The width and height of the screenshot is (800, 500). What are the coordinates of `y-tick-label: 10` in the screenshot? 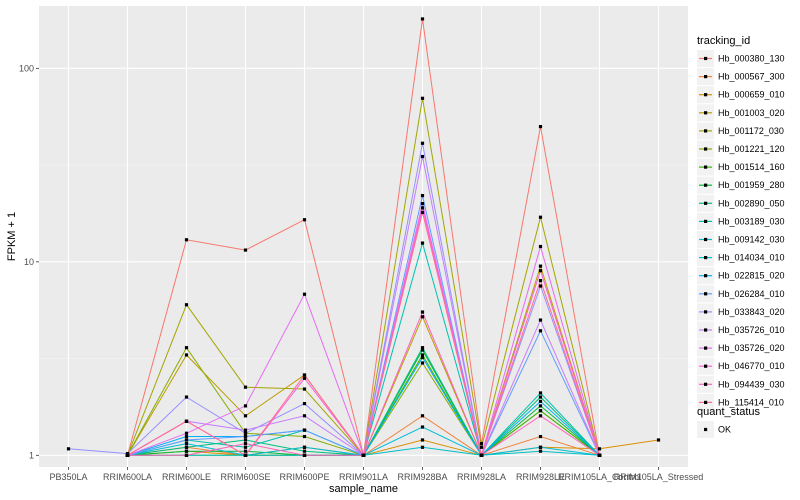 It's located at (29, 262).